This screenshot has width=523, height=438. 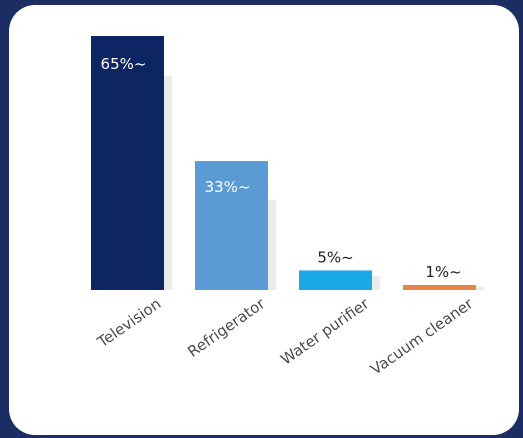 I want to click on bar-television, so click(x=127, y=163).